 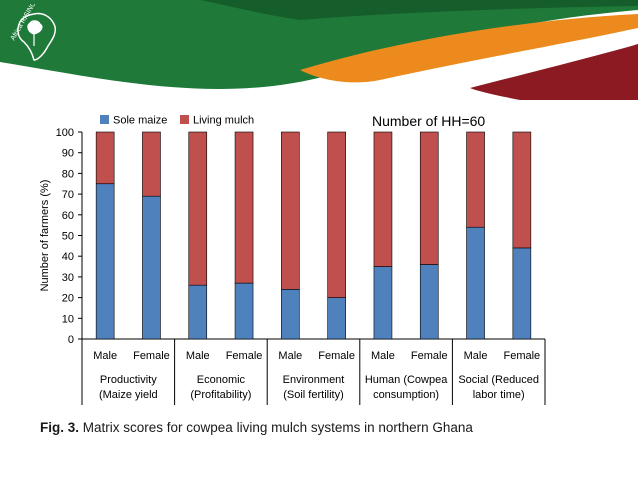 I want to click on group-label-line1: Productivity, so click(x=128, y=380).